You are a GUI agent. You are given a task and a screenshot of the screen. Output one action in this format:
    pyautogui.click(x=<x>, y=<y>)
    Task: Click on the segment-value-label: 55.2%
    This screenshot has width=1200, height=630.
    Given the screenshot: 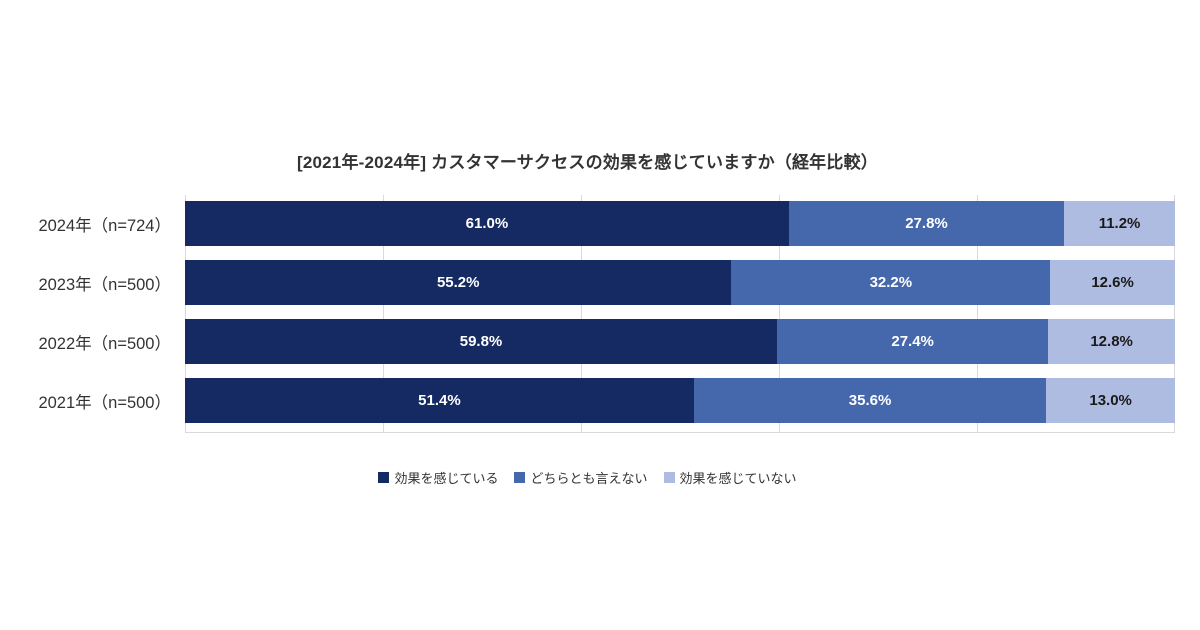 What is the action you would take?
    pyautogui.click(x=458, y=282)
    